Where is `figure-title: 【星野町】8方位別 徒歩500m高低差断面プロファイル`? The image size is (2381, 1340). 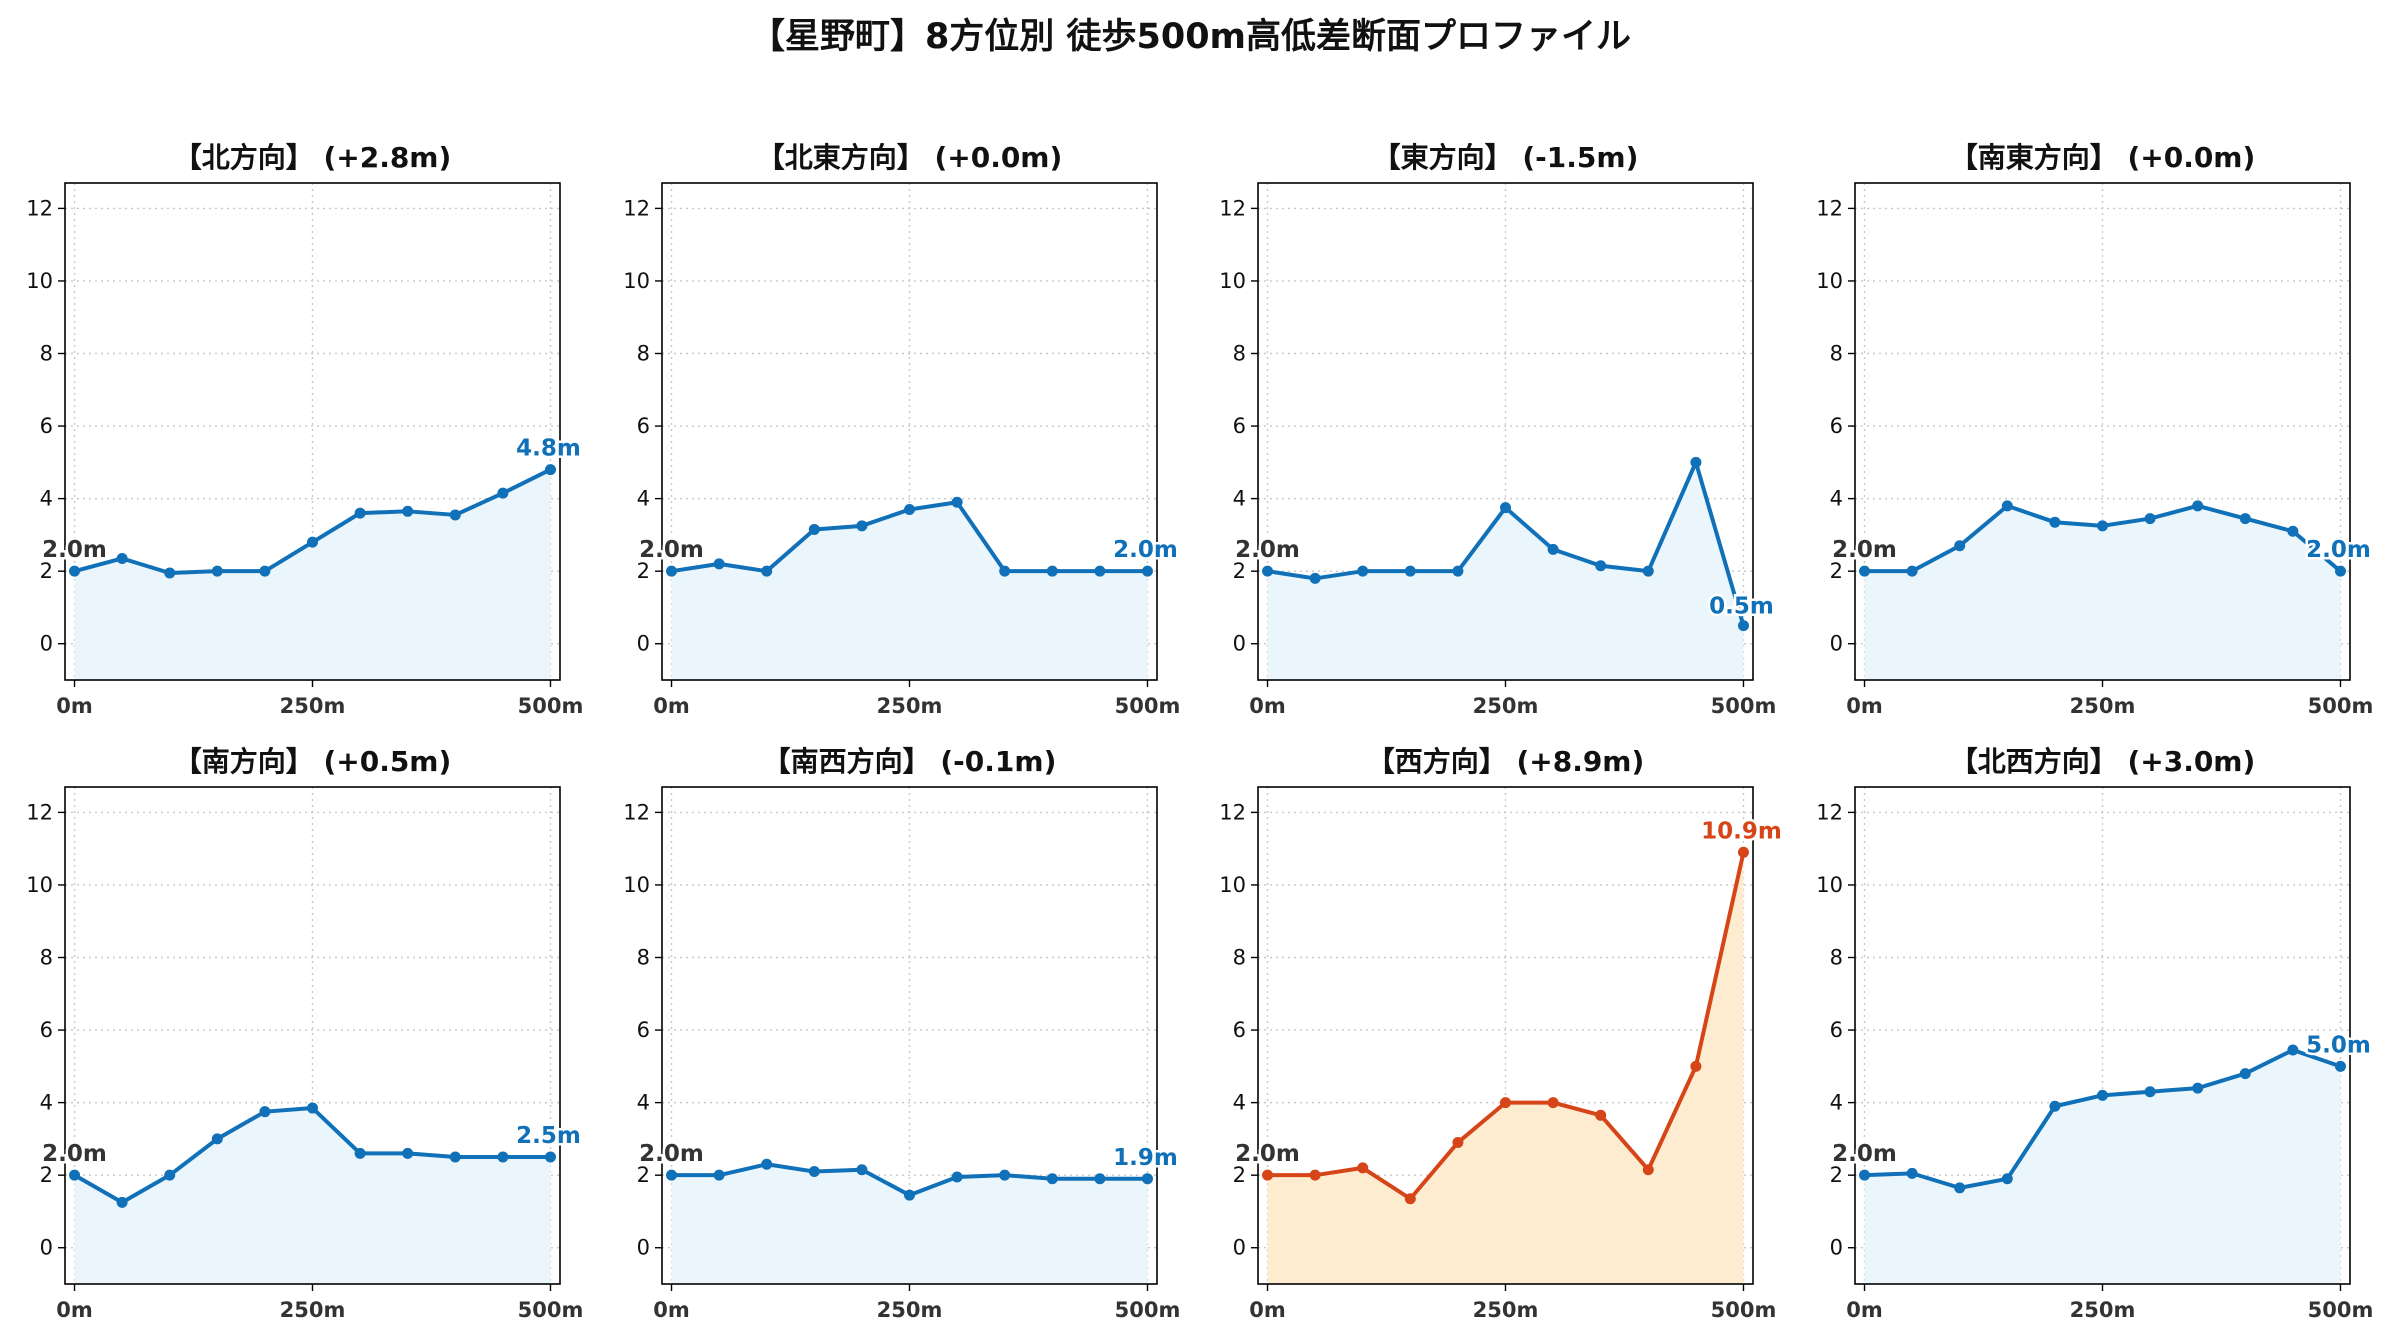
figure-title: 【星野町】8方位別 徒歩500m高低差断面プロファイル is located at coordinates (1190, 37).